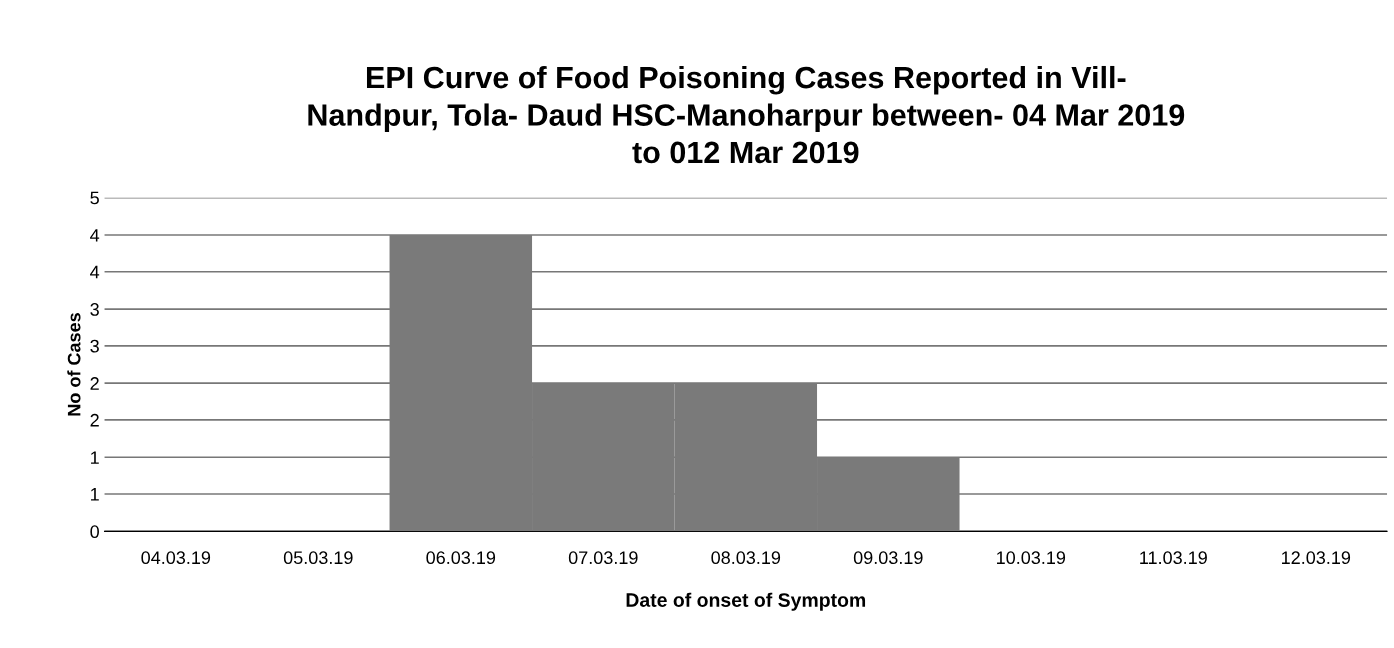 Image resolution: width=1394 pixels, height=648 pixels. What do you see at coordinates (1173, 558) in the screenshot?
I see `x-tick-label: 11.03.19` at bounding box center [1173, 558].